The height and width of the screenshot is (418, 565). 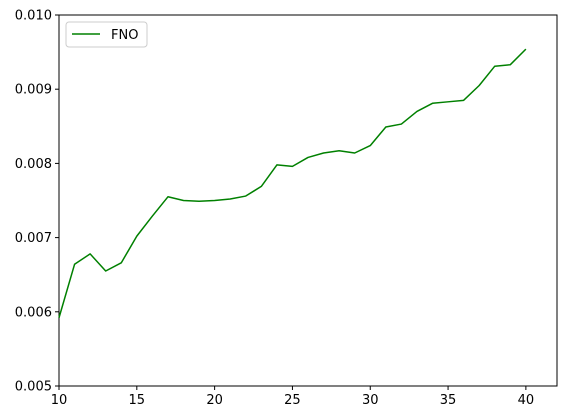 What do you see at coordinates (124, 35) in the screenshot?
I see `legend-label-fno: FNO` at bounding box center [124, 35].